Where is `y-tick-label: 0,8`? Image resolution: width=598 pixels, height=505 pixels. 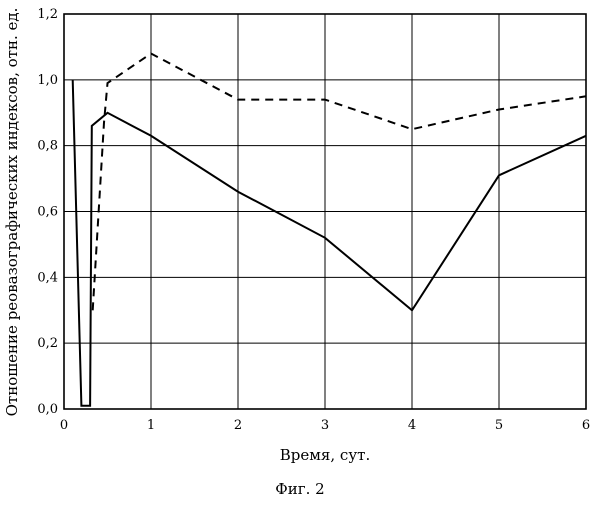
y-tick-label: 0,8 is located at coordinates (47, 146).